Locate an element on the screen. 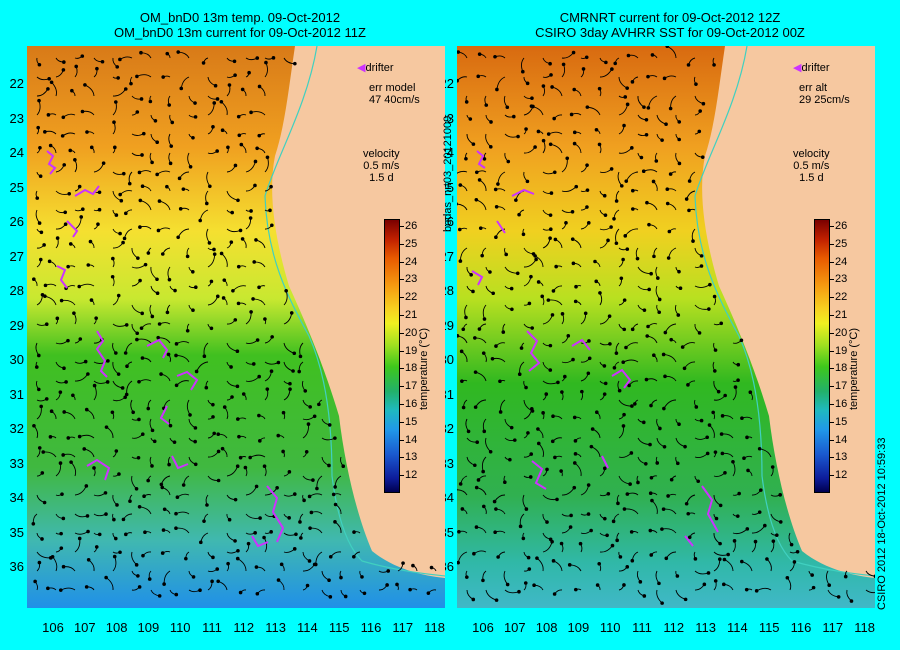 The width and height of the screenshot is (900, 650). longitude-label: 111 is located at coordinates (642, 627).